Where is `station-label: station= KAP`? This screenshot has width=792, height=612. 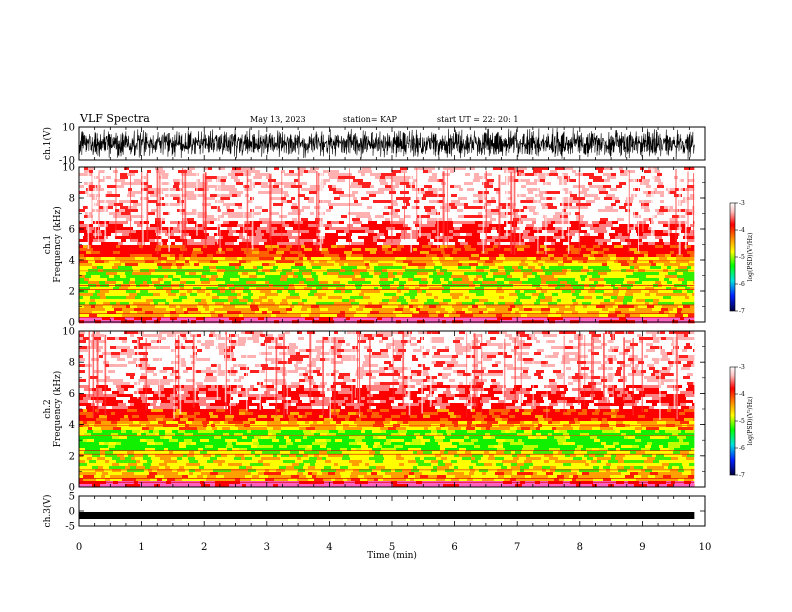 station-label: station= KAP is located at coordinates (370, 119).